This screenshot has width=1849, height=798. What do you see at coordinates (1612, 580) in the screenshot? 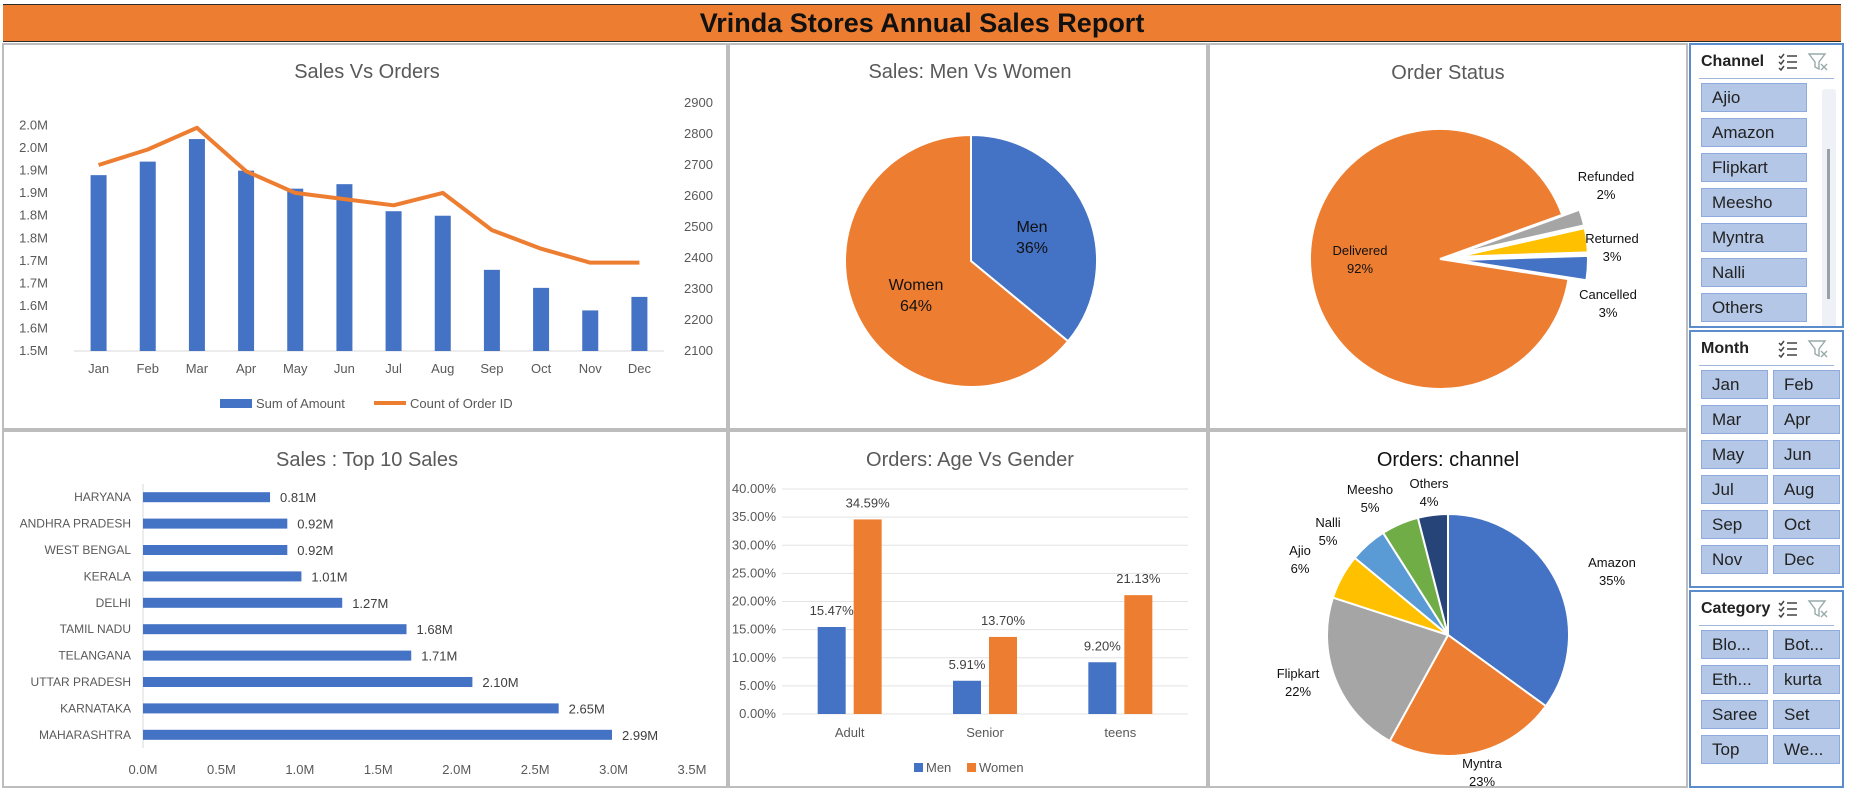
I see `slice-value-amazon: 35%` at bounding box center [1612, 580].